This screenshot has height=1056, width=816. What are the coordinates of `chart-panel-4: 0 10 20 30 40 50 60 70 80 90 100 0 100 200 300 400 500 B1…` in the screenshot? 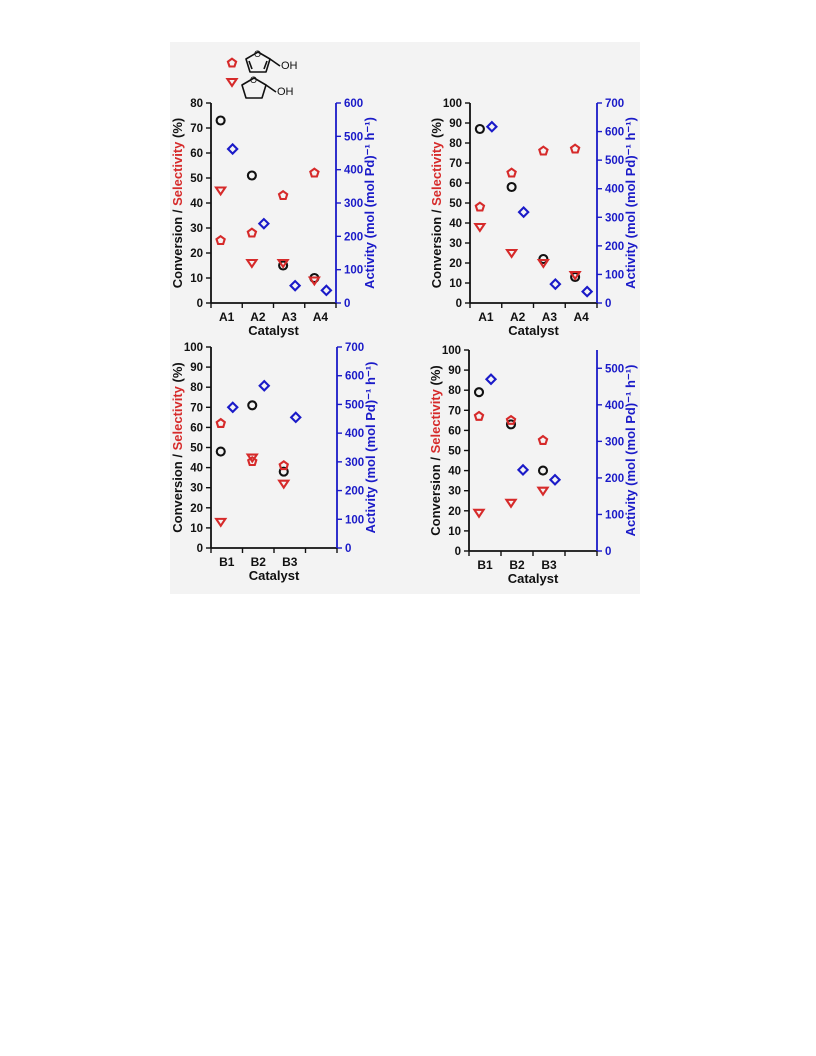 It's located at (533, 465).